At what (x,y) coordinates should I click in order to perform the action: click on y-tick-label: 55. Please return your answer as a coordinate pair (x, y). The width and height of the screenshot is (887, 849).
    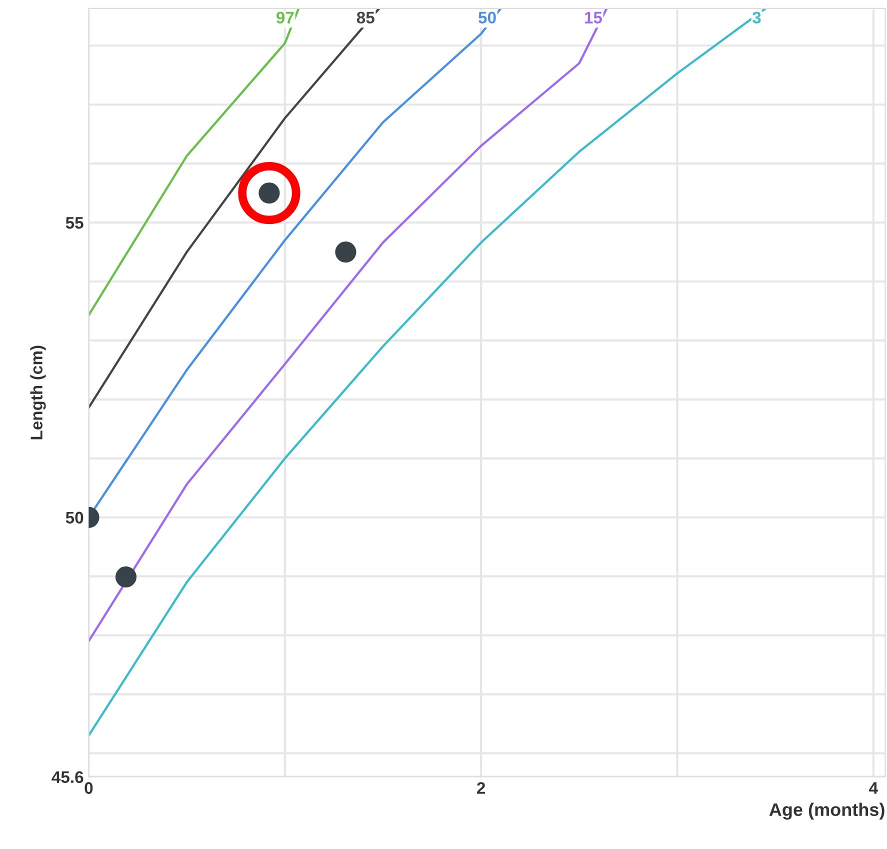
    Looking at the image, I should click on (75, 223).